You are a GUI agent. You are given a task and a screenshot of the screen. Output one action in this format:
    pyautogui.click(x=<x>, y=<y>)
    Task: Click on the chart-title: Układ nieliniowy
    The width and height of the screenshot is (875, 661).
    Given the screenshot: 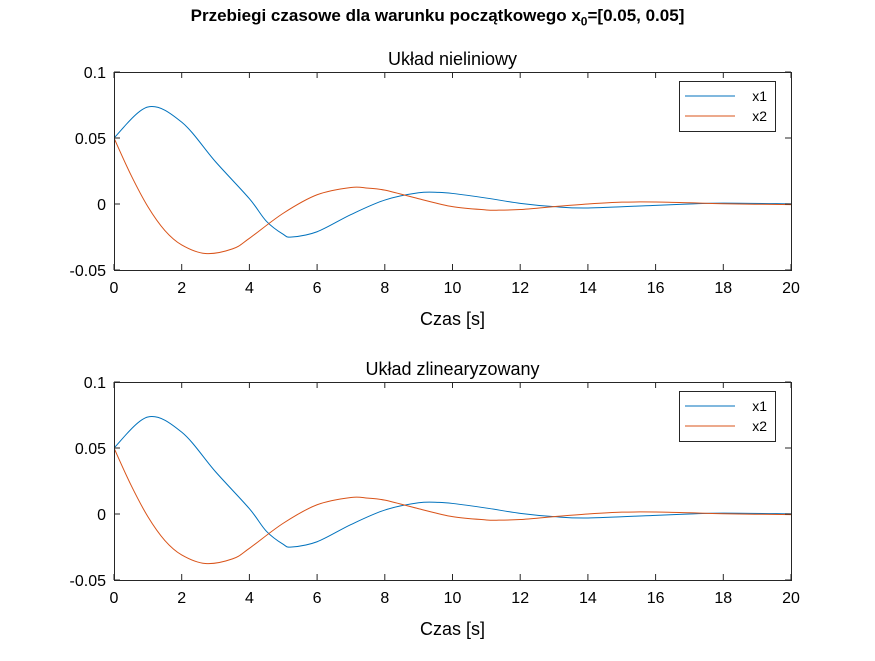 What is the action you would take?
    pyautogui.click(x=452, y=59)
    